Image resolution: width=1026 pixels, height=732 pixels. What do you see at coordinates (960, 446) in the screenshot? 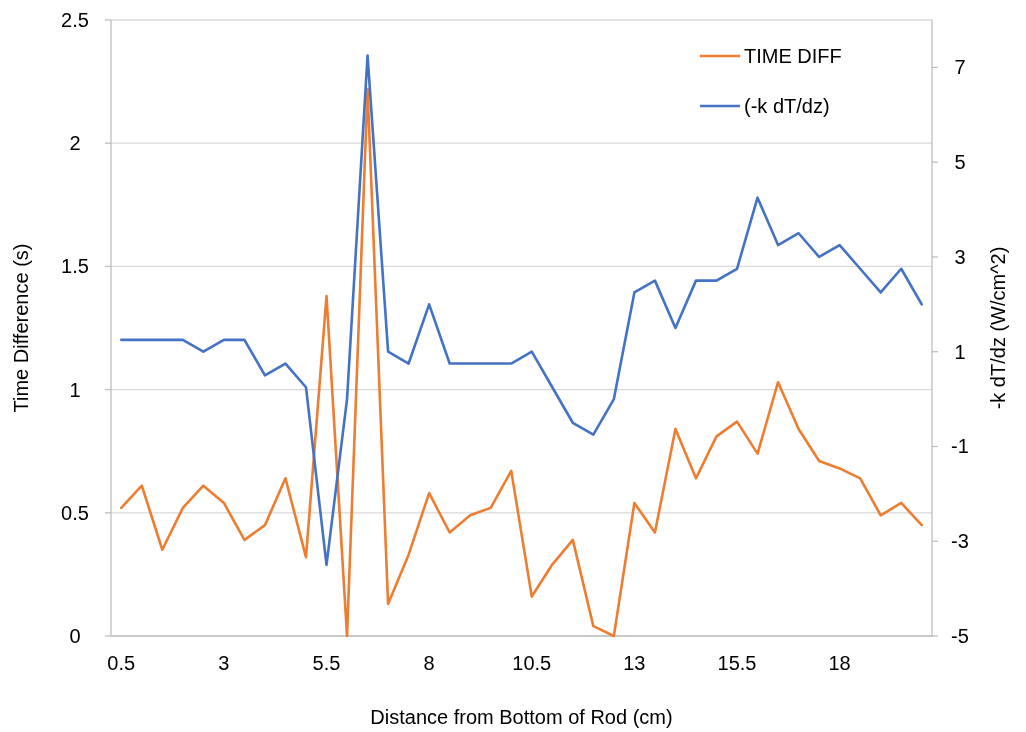
I see `y2-tick-label: -1` at bounding box center [960, 446].